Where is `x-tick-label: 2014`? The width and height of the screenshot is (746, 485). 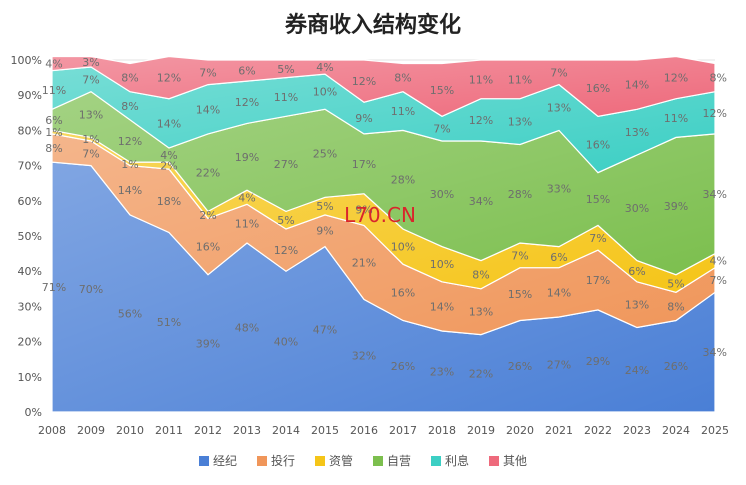 x-tick-label: 2014 is located at coordinates (286, 430).